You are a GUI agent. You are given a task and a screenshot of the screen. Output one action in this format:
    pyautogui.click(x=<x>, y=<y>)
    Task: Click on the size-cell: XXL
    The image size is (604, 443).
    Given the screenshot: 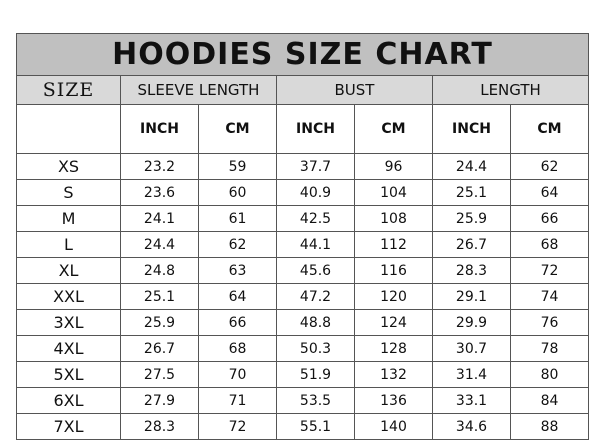 What is the action you would take?
    pyautogui.click(x=68, y=296)
    